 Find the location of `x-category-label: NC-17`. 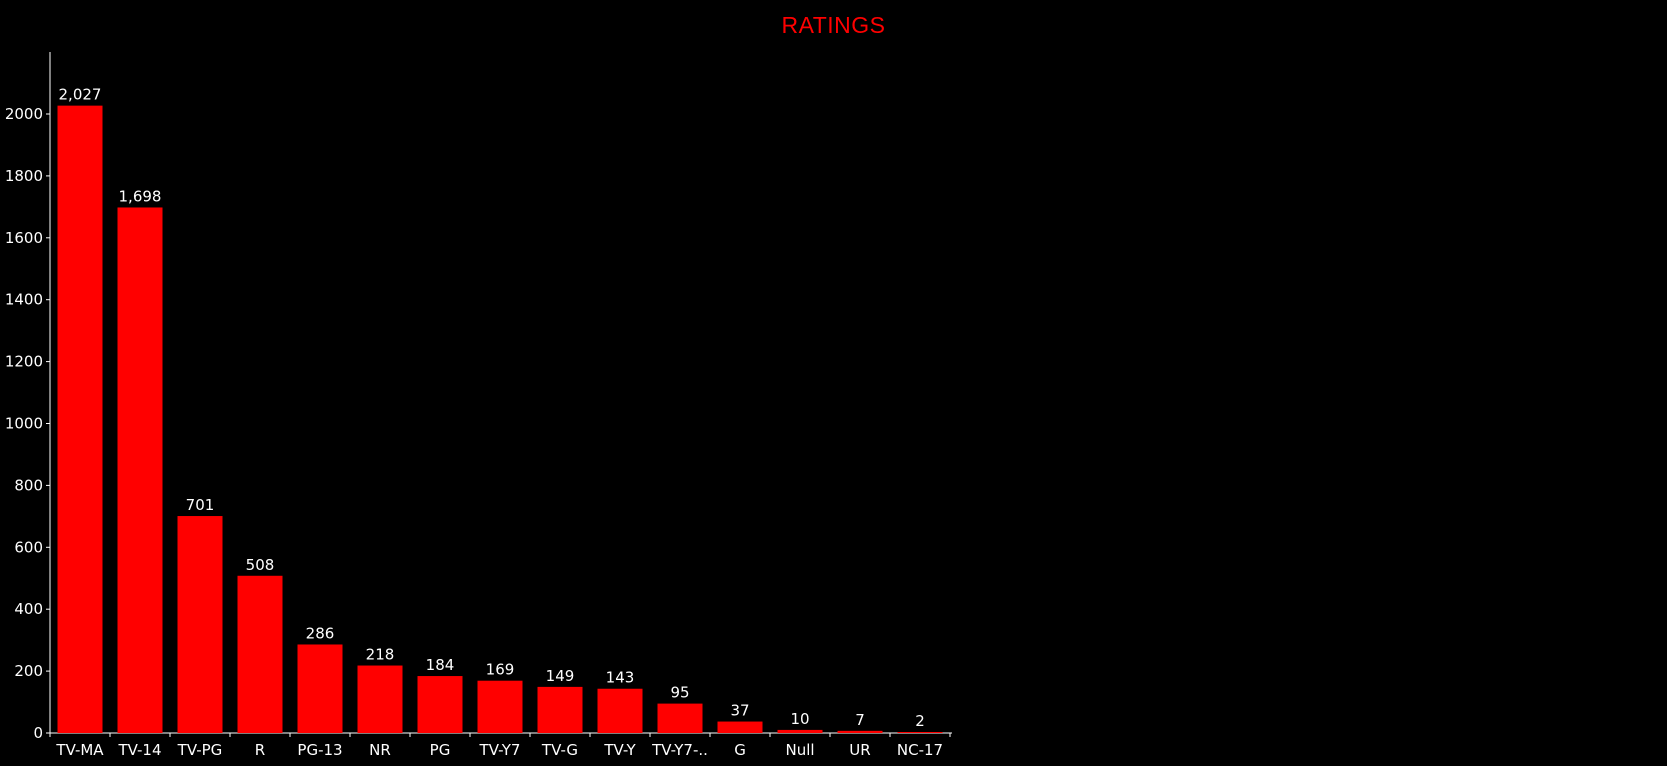

x-category-label: NC-17 is located at coordinates (920, 750).